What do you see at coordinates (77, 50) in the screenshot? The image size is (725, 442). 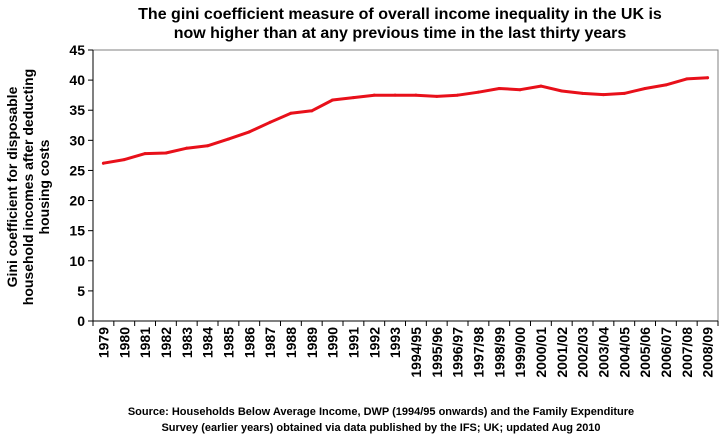 I see `y-tick-label: 45` at bounding box center [77, 50].